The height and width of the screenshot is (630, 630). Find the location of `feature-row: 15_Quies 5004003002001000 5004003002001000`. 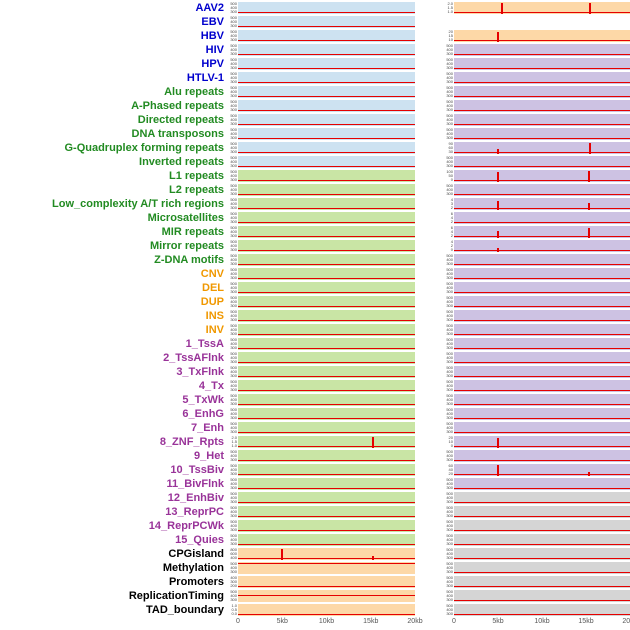

feature-row: 15_Quies 5004003002001000 5004003002001000 is located at coordinates (315, 540).